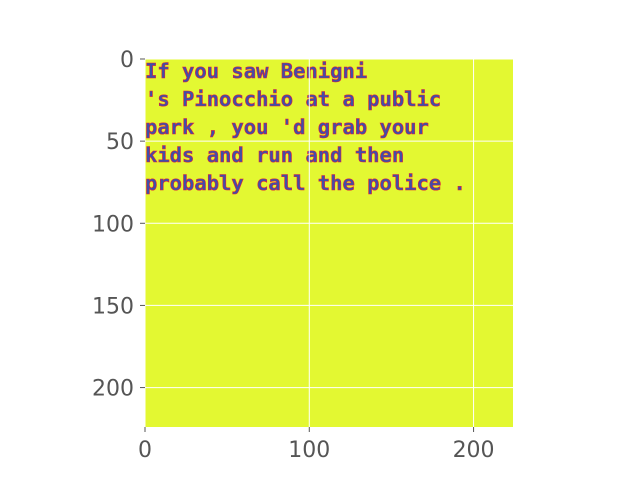 The width and height of the screenshot is (640, 480). I want to click on x-tick-label: 200, so click(474, 450).